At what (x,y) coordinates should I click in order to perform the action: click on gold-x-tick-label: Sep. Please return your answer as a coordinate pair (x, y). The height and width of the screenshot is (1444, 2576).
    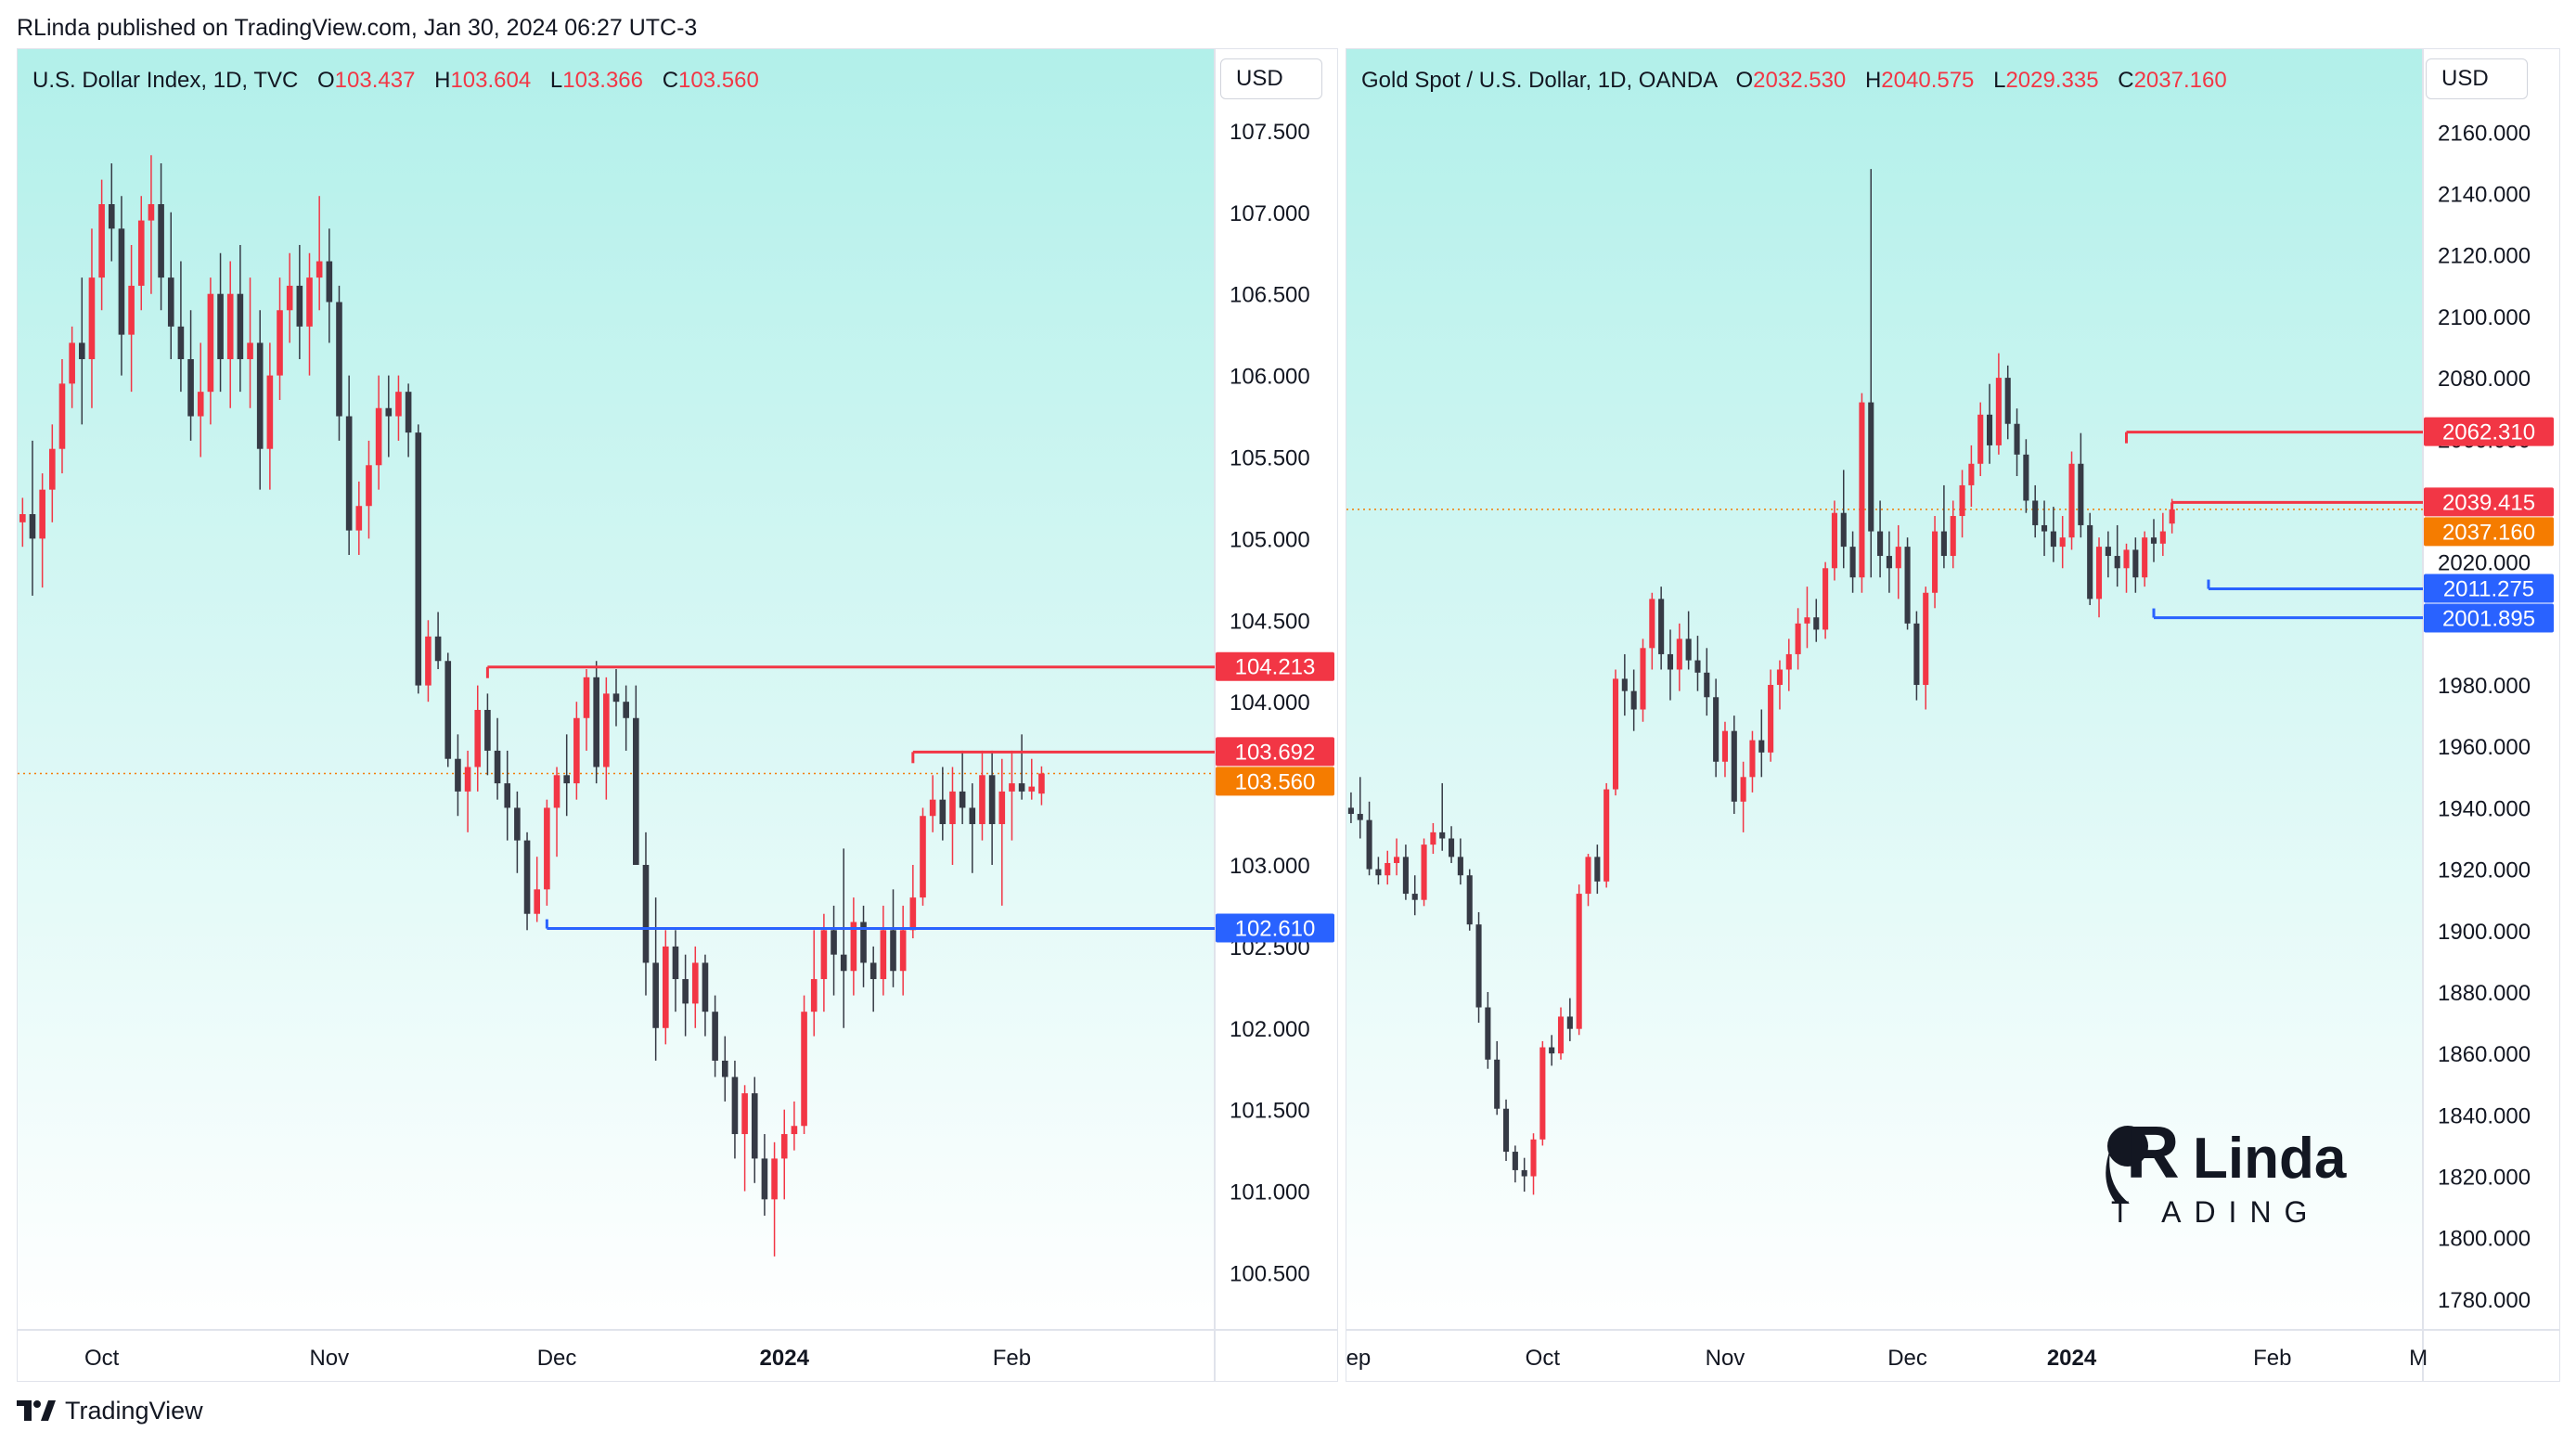
    Looking at the image, I should click on (1358, 1358).